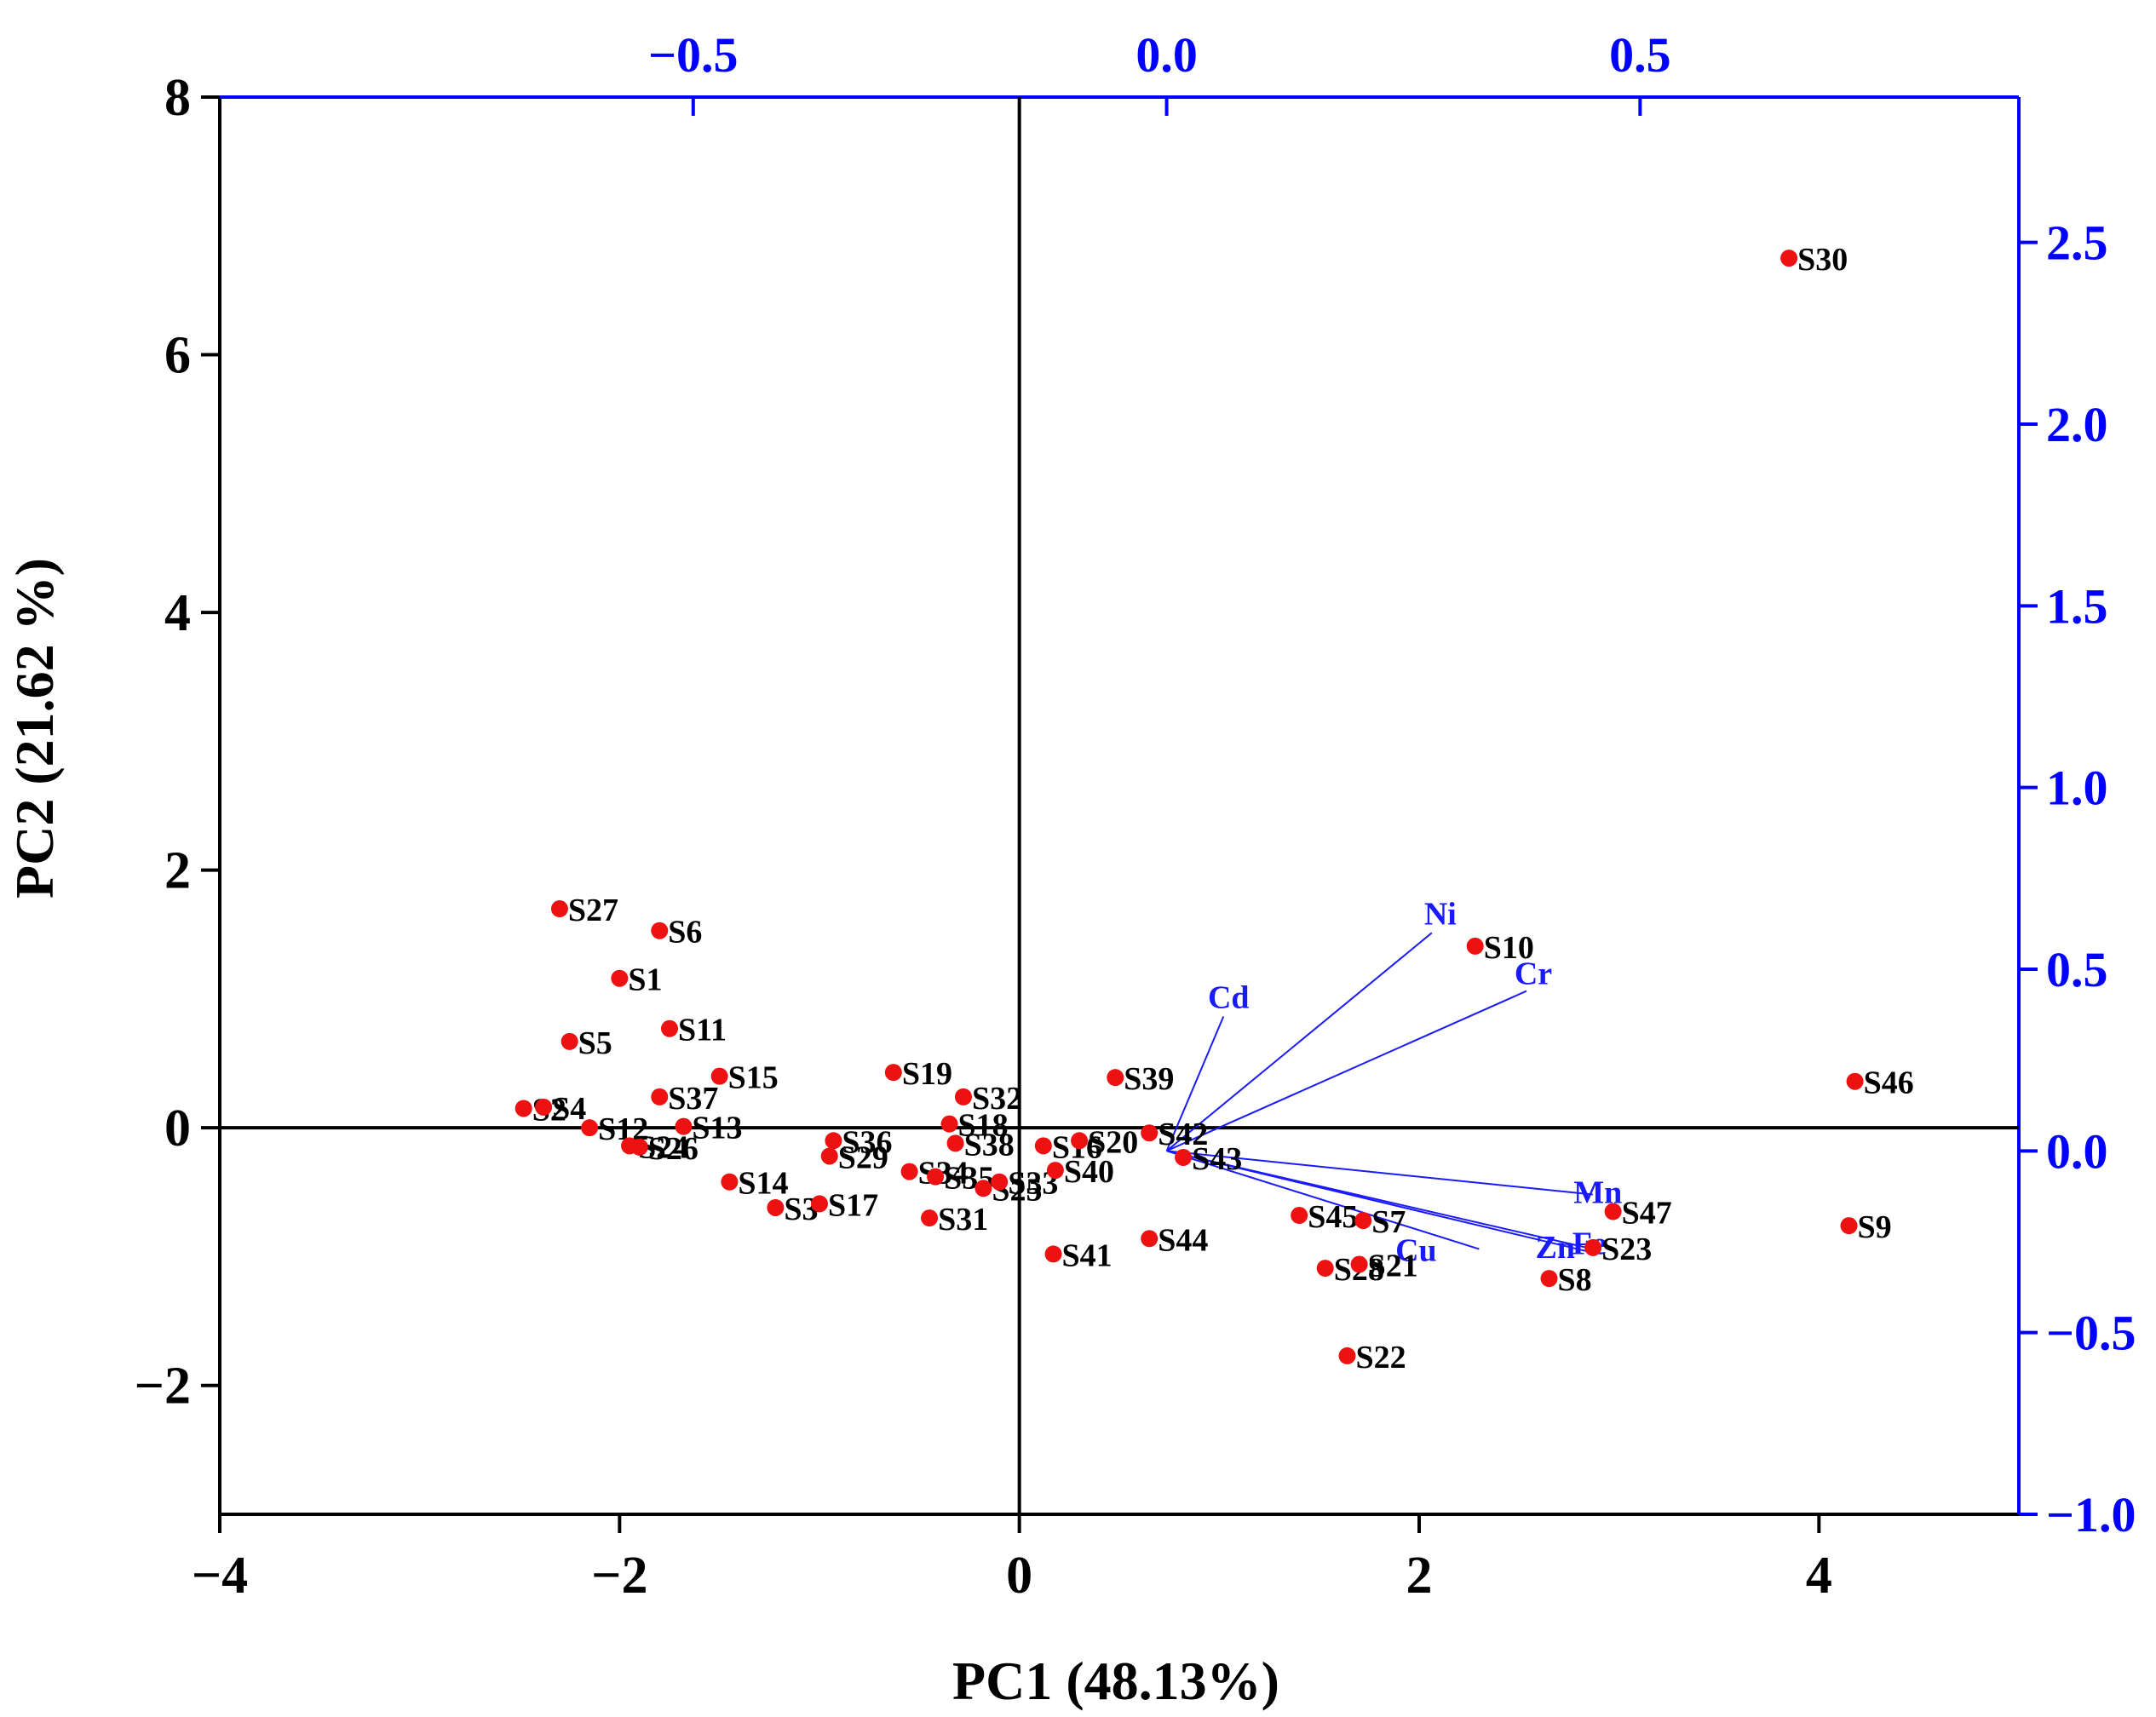  Describe the element at coordinates (1575, 1280) in the screenshot. I see `score-label-s8: S8` at that location.